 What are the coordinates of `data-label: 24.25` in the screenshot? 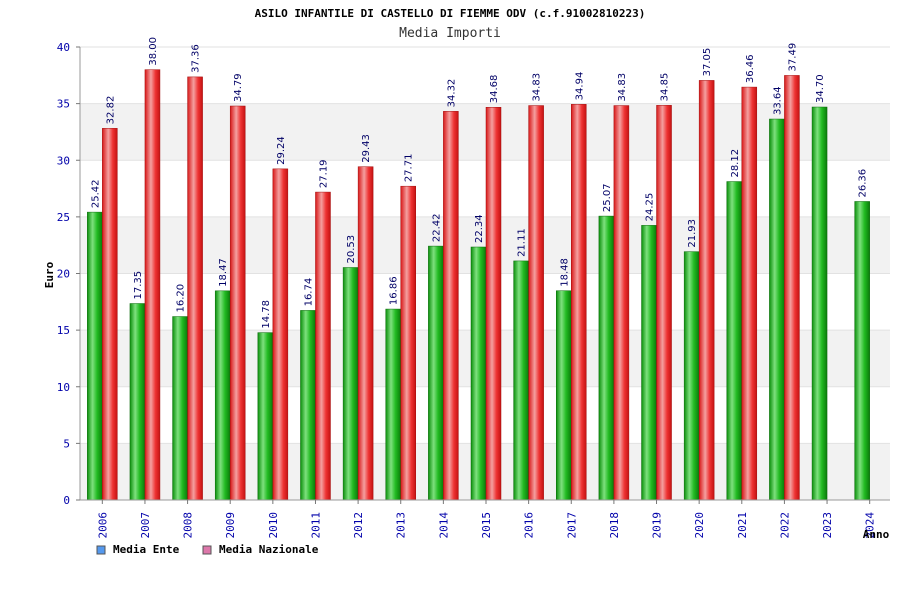 It's located at (650, 207).